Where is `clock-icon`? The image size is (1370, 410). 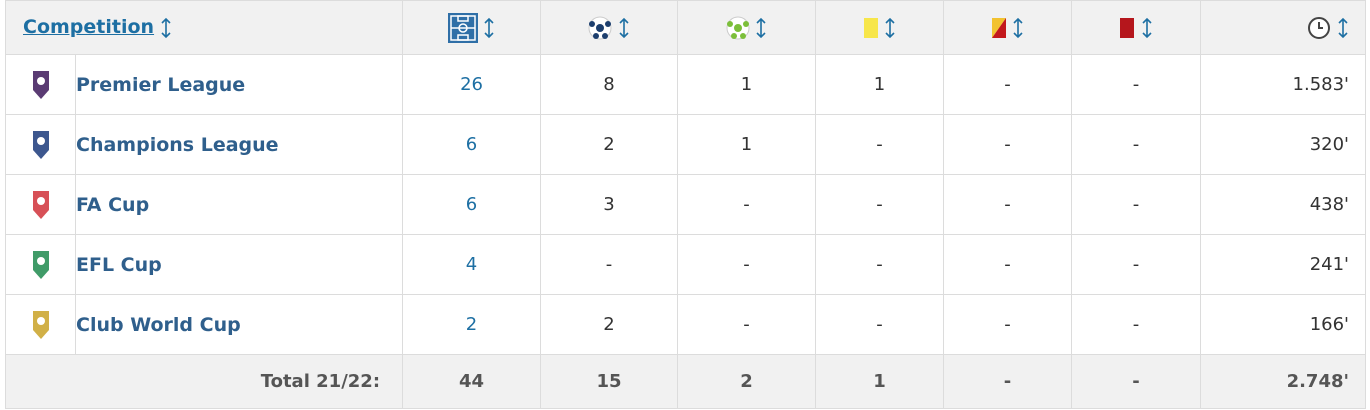
clock-icon is located at coordinates (1319, 27).